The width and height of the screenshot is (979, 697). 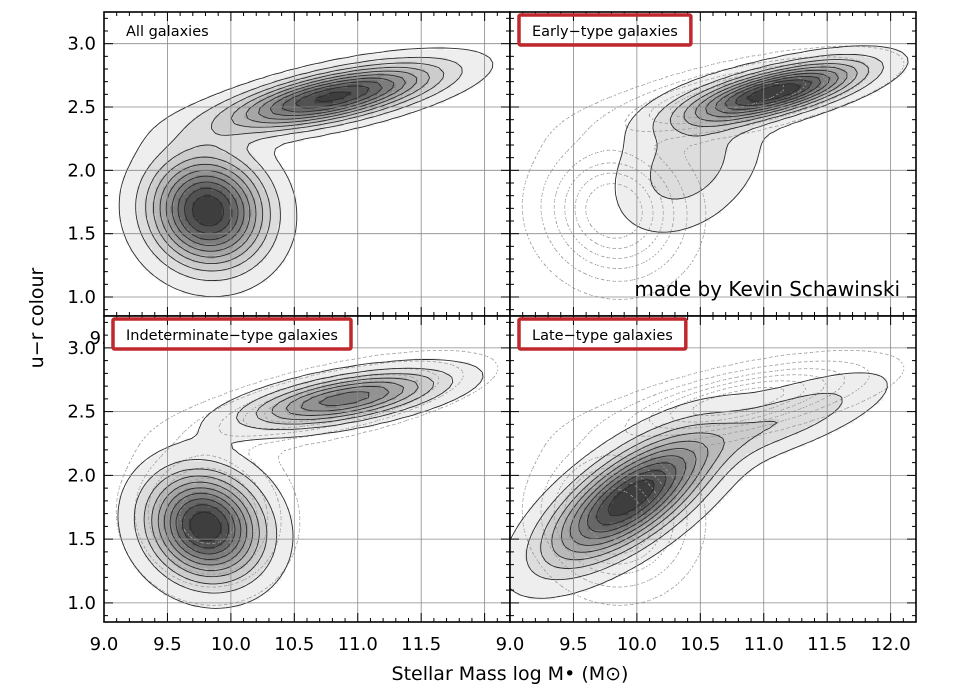 What do you see at coordinates (510, 674) in the screenshot?
I see `x-axis-label: Stellar Mass log M• (M⊙)` at bounding box center [510, 674].